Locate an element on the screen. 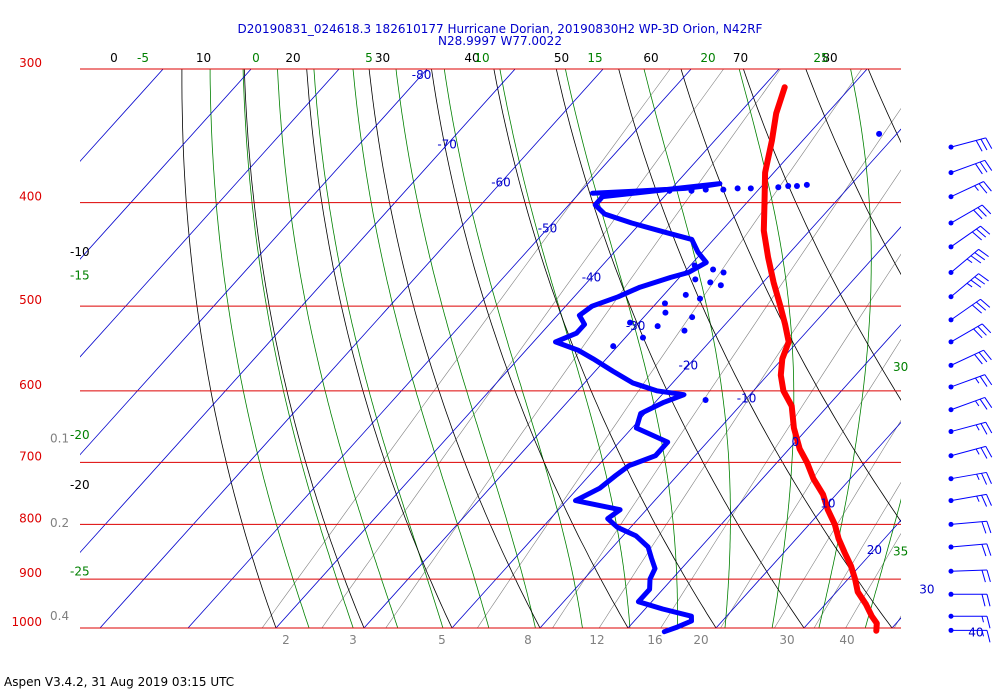  pressure-label: 600 is located at coordinates (30, 385).